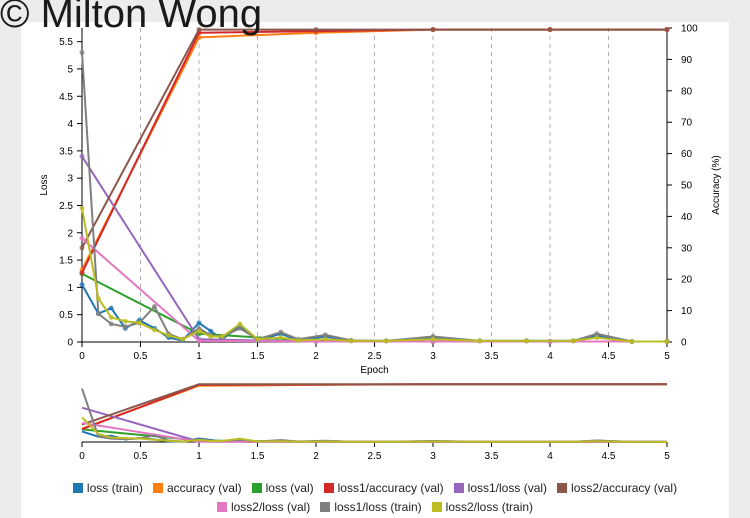 The width and height of the screenshot is (750, 518). I want to click on legend-item: accuracy (val), so click(197, 487).